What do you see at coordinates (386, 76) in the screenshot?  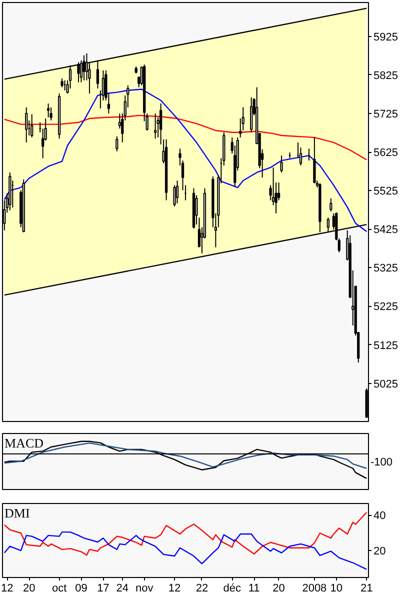 I see `y-tick-label: 5825` at bounding box center [386, 76].